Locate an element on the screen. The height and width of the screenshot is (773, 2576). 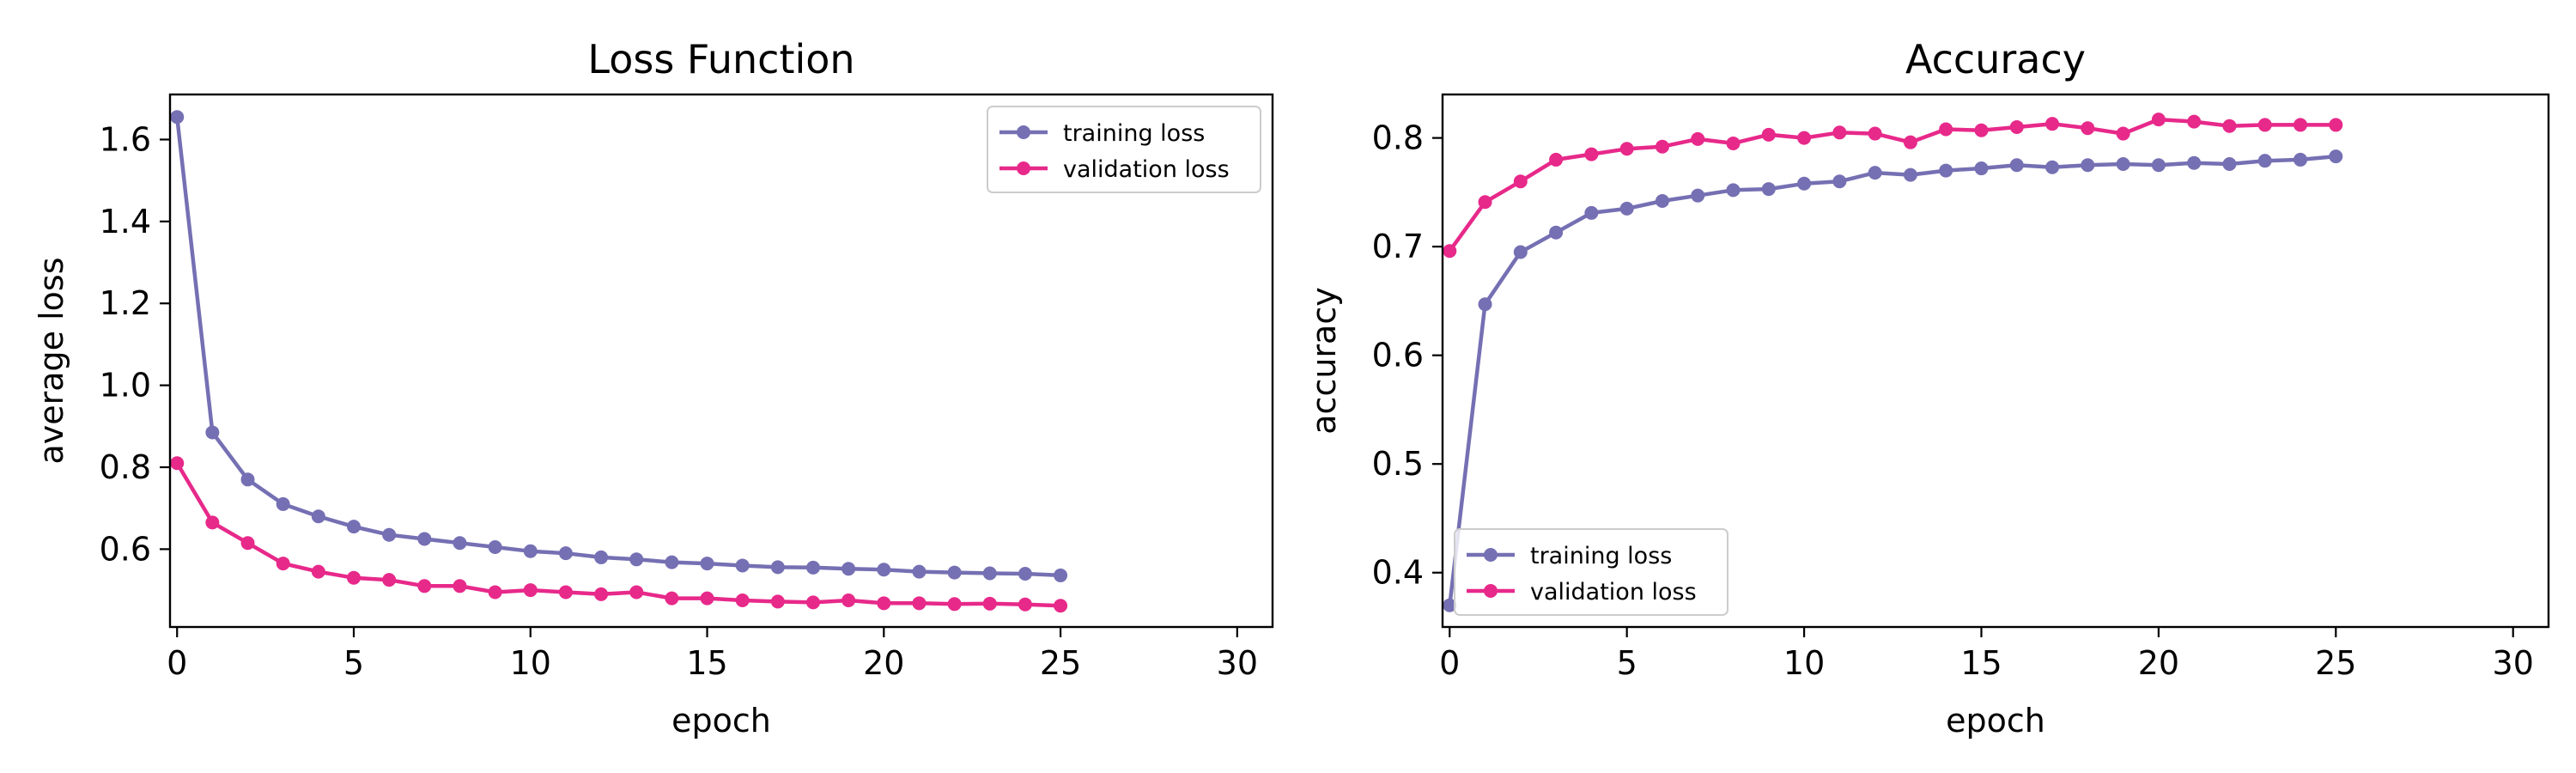
x-tick-label: 0 is located at coordinates (177, 663).